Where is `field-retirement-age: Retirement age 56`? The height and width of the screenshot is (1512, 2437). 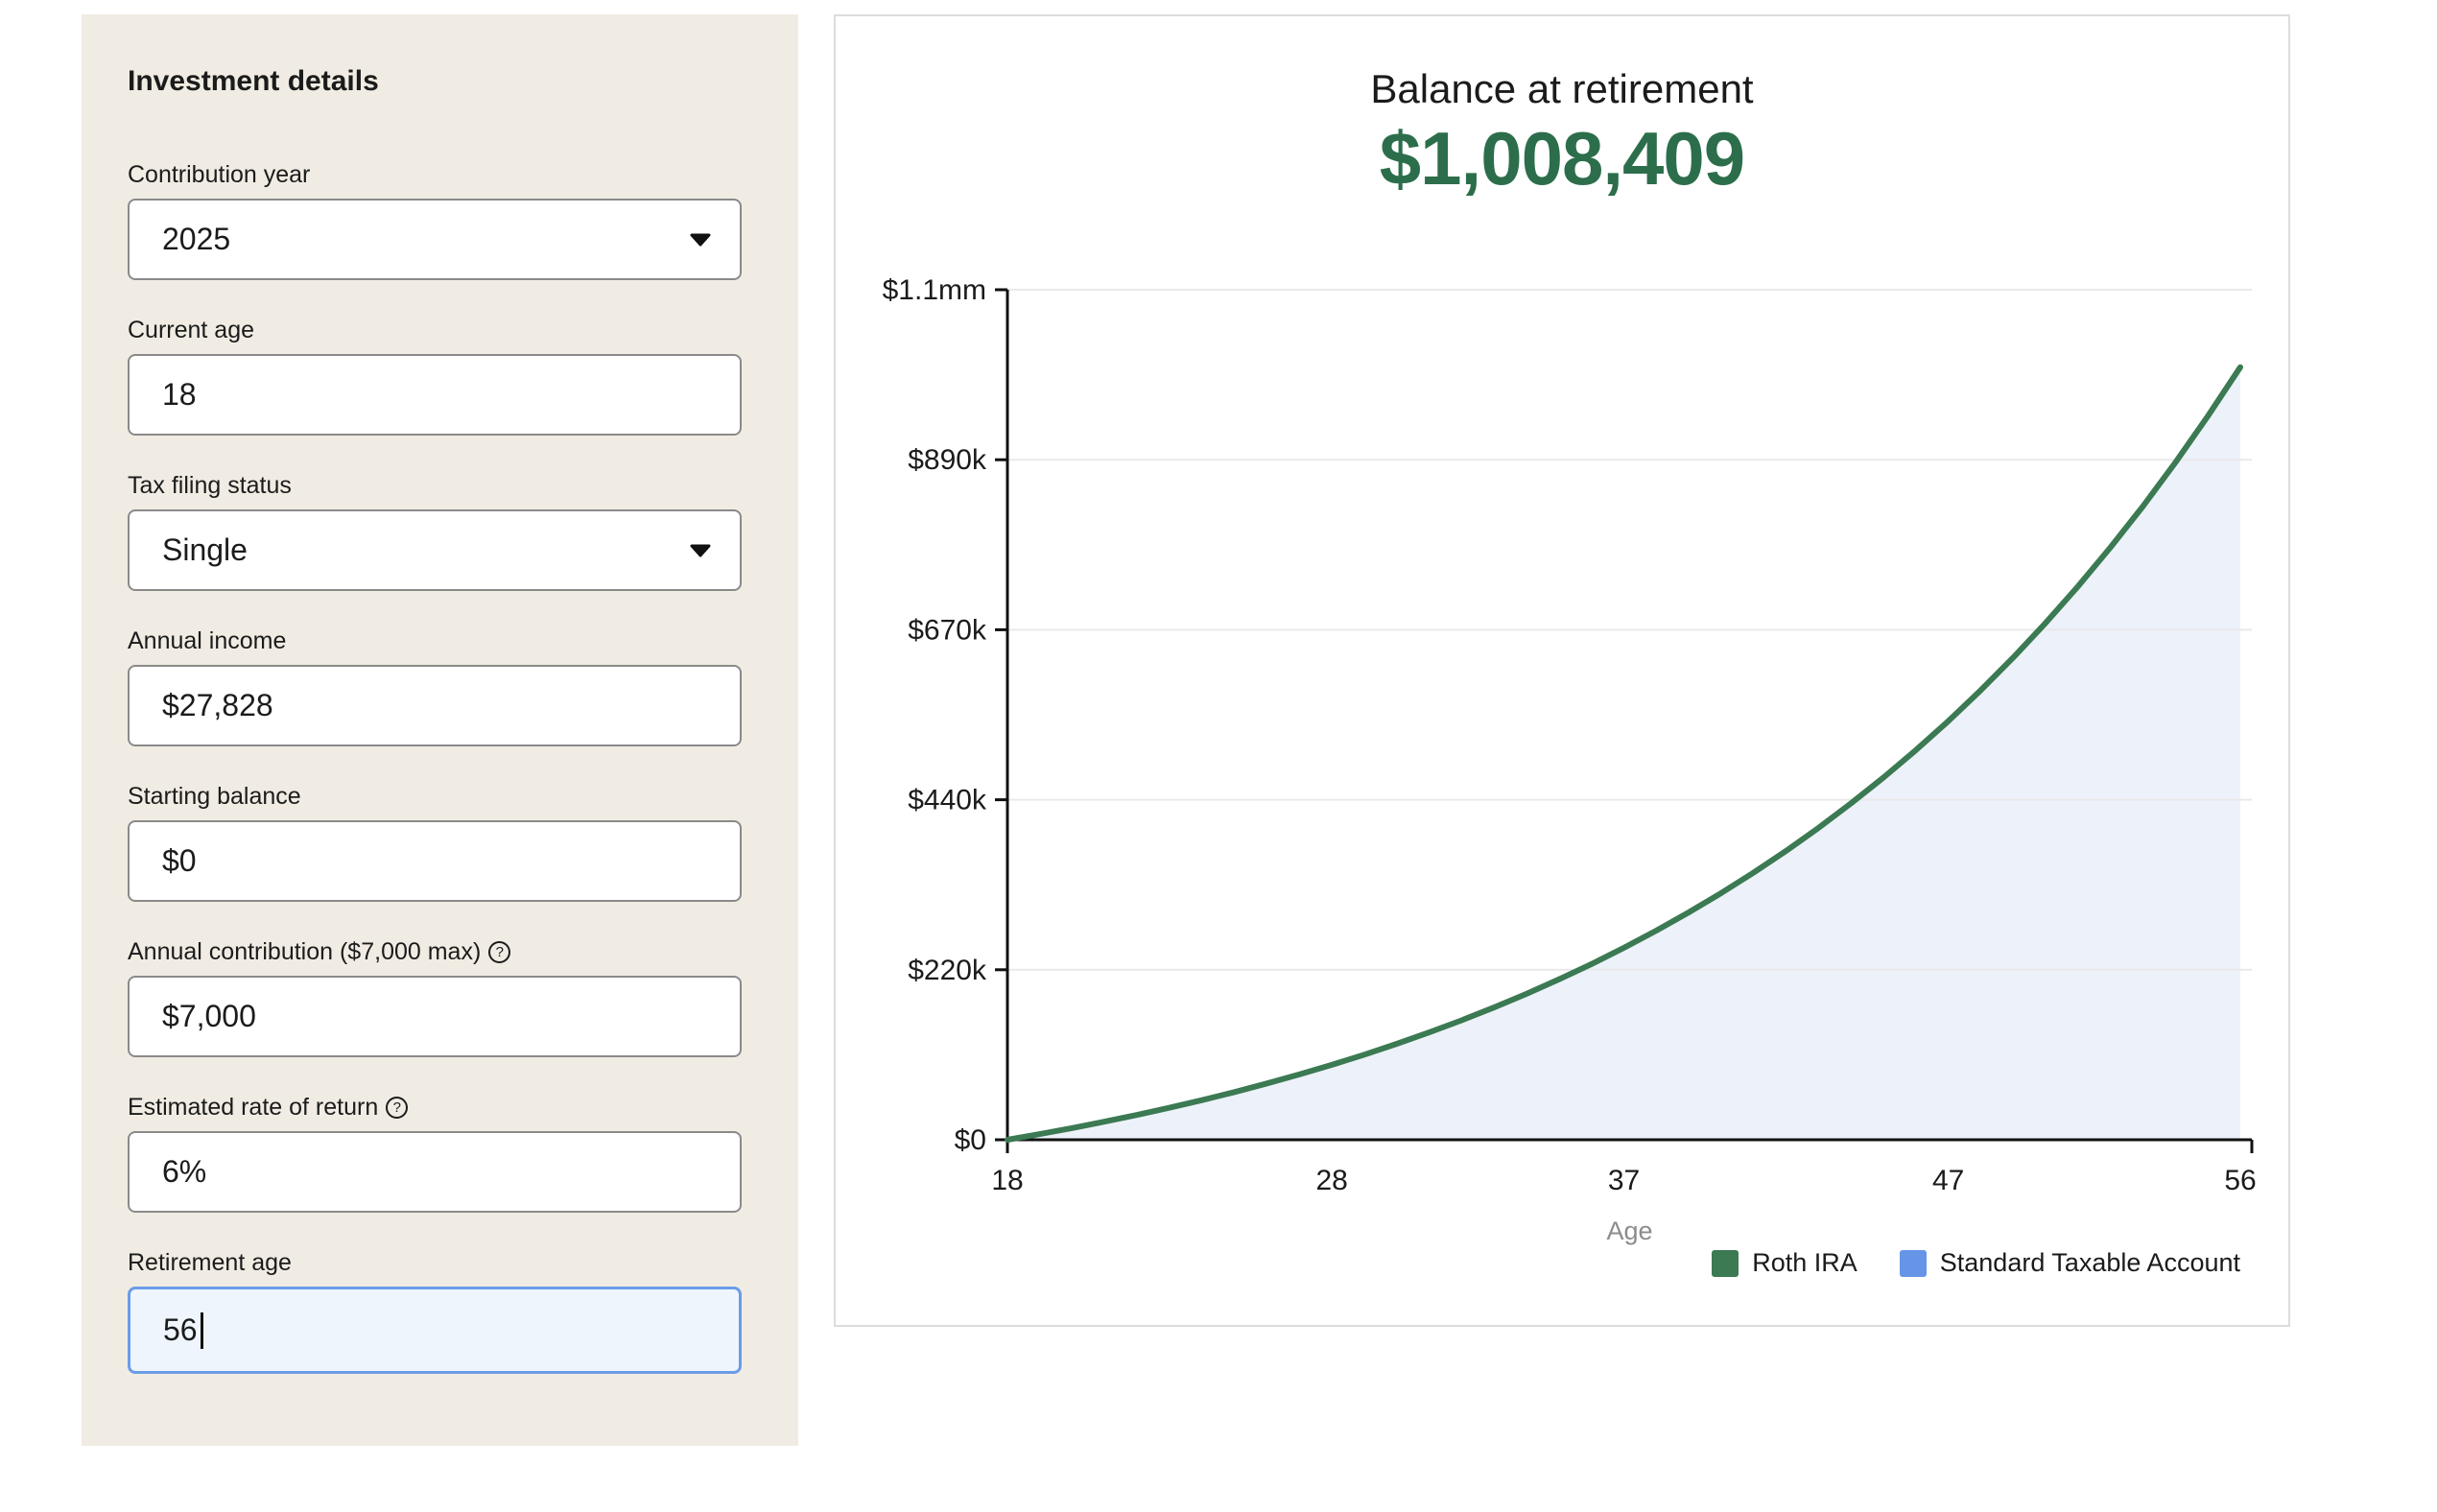 field-retirement-age: Retirement age 56 is located at coordinates (440, 1311).